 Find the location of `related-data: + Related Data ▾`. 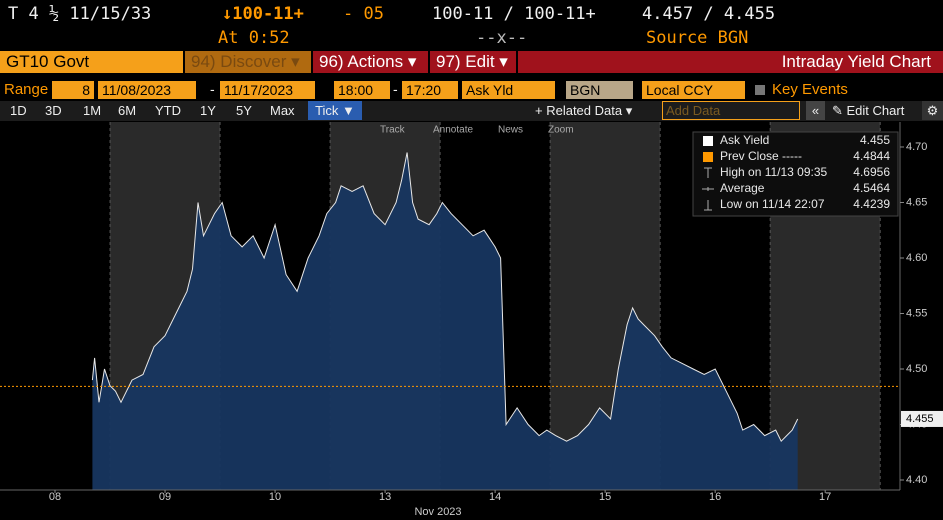

related-data: + Related Data ▾ is located at coordinates (584, 110).